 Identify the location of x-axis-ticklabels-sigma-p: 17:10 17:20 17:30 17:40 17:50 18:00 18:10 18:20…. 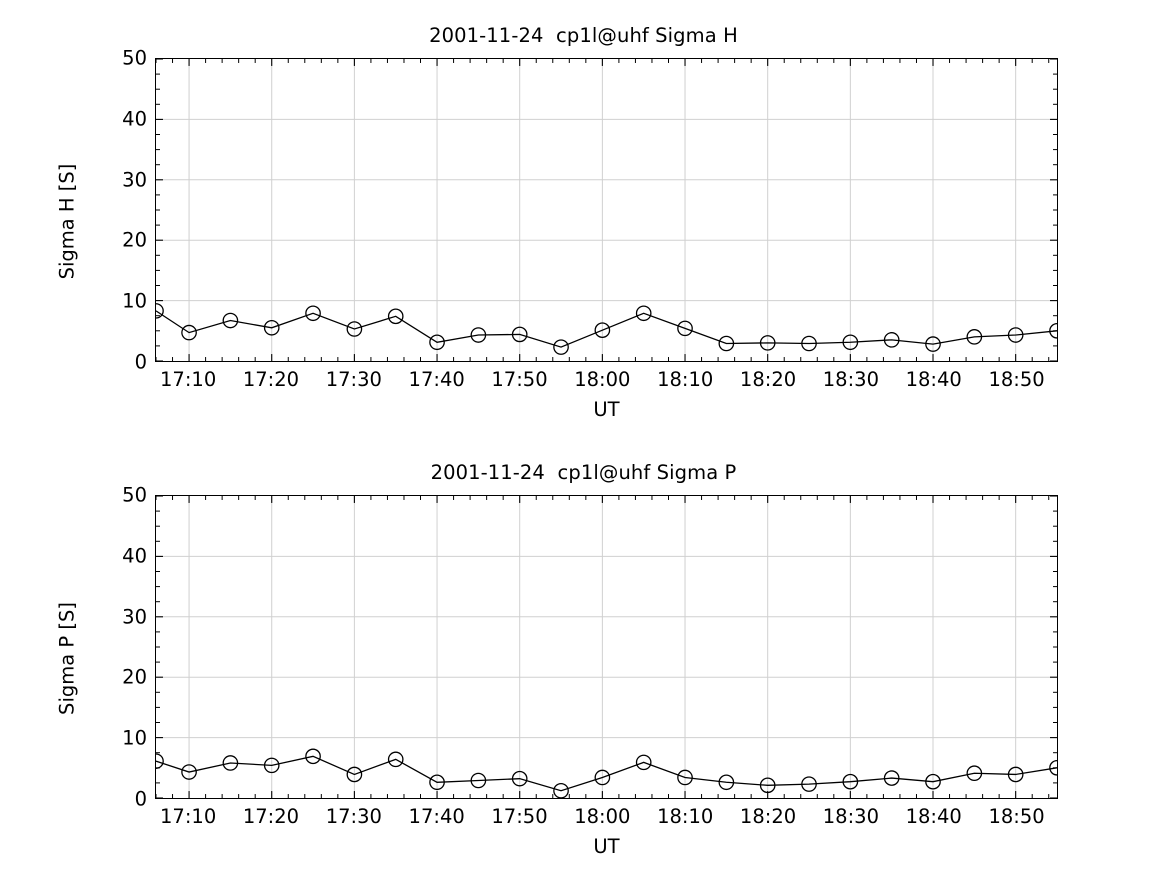
(606, 818).